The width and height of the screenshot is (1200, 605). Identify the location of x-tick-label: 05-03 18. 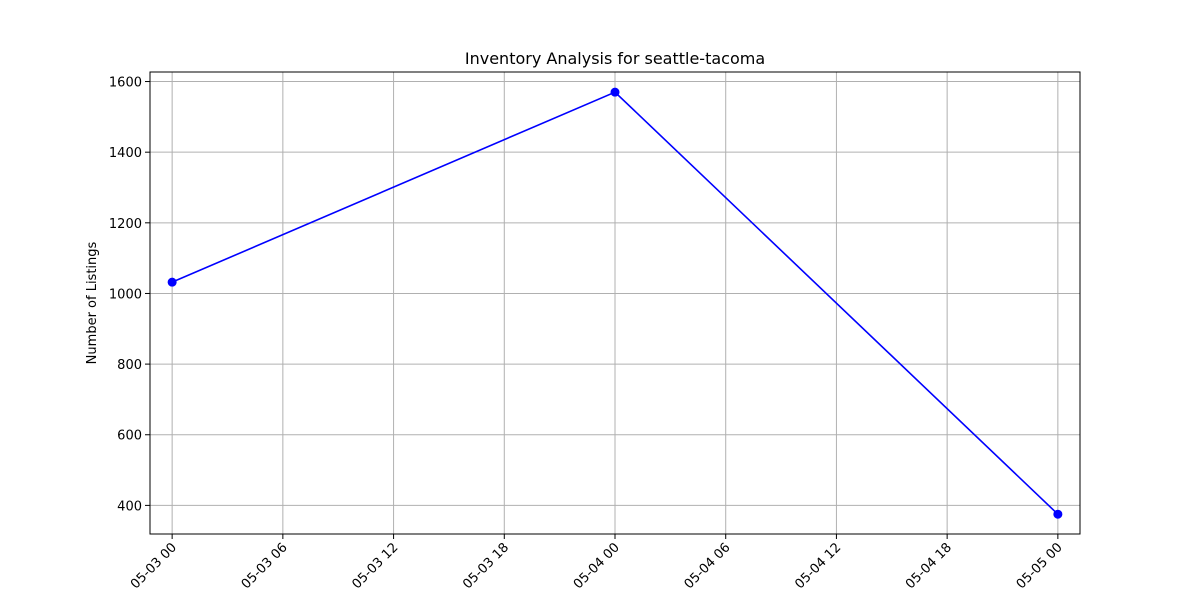
(486, 566).